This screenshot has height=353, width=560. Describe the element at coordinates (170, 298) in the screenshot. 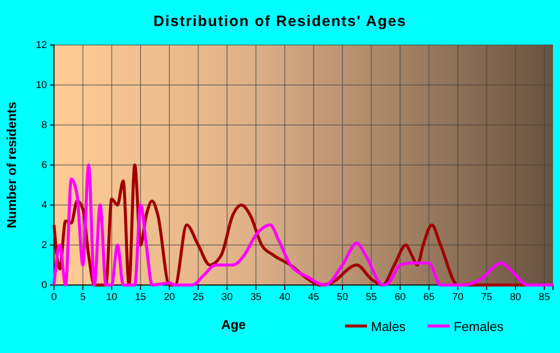

I see `x-tick-label: 20` at that location.